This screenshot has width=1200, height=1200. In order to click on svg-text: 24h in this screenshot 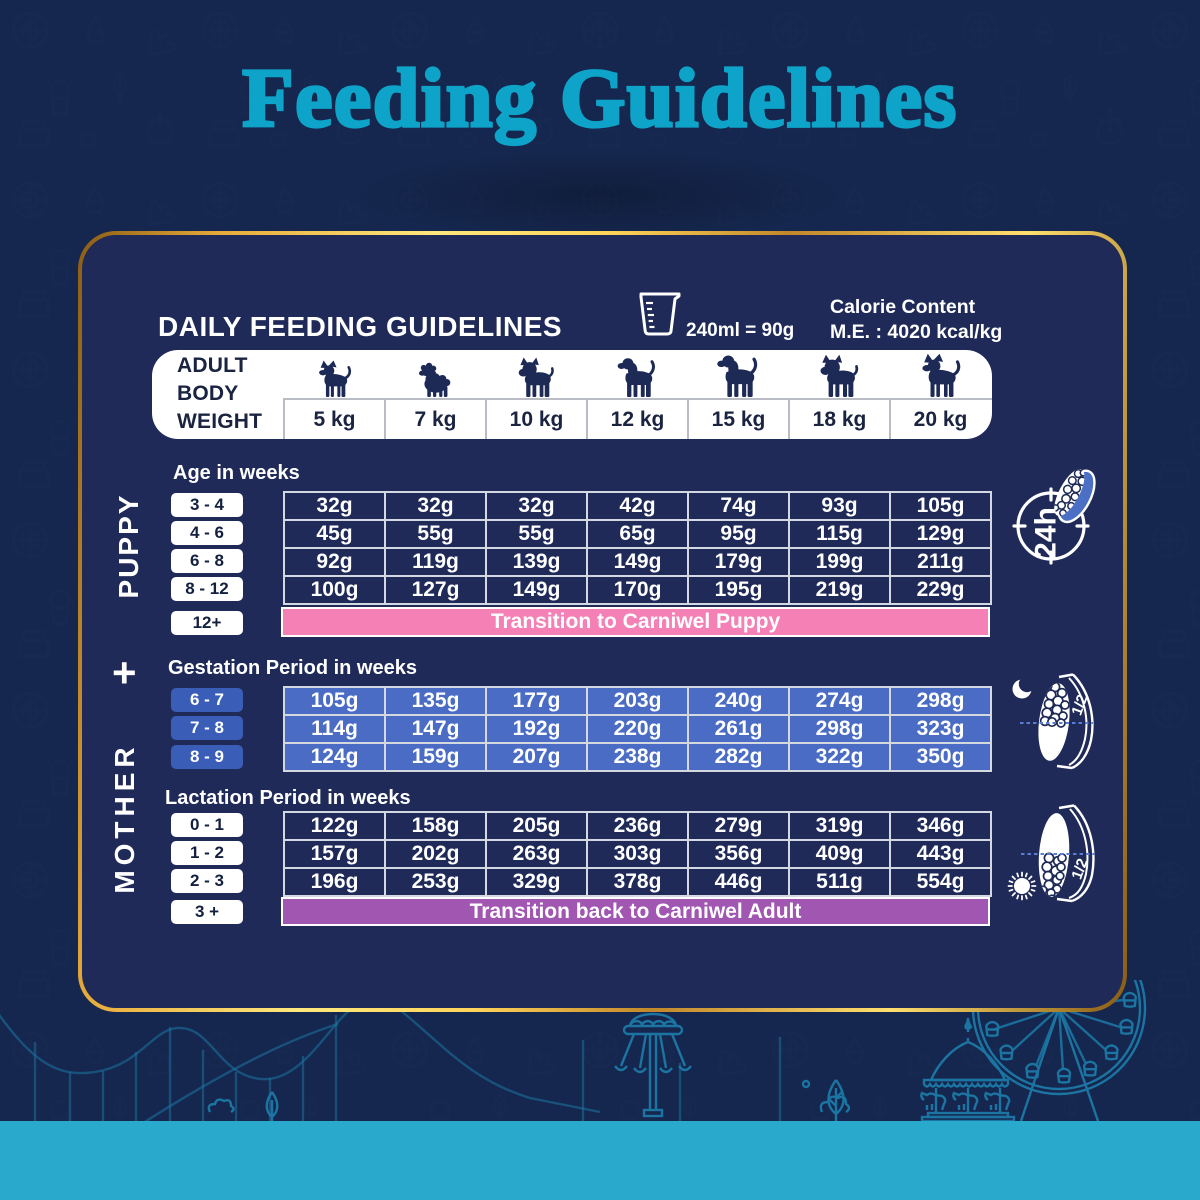, I will do `click(1046, 533)`.